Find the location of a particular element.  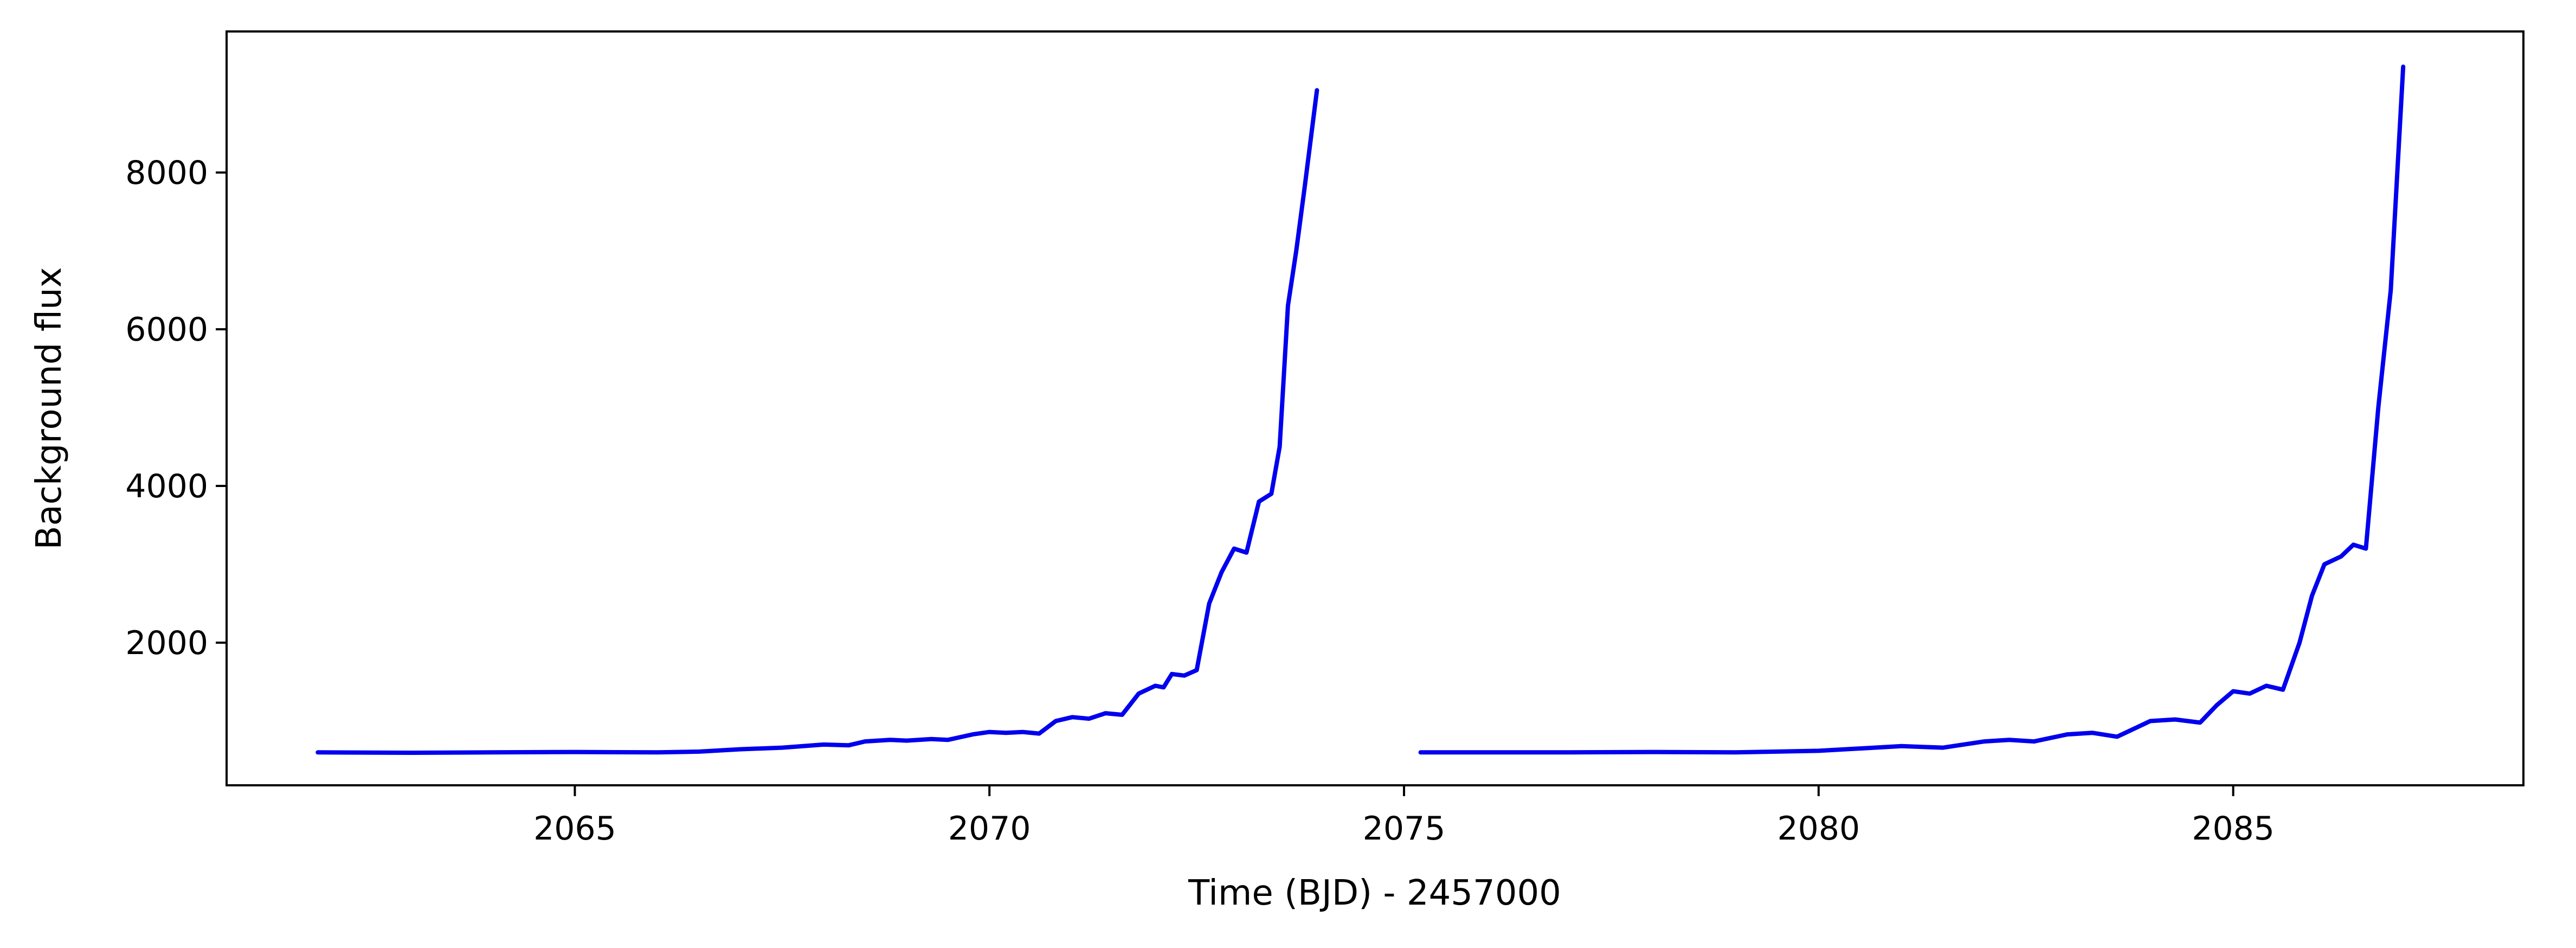

x-tick-label: 2065 is located at coordinates (574, 829).